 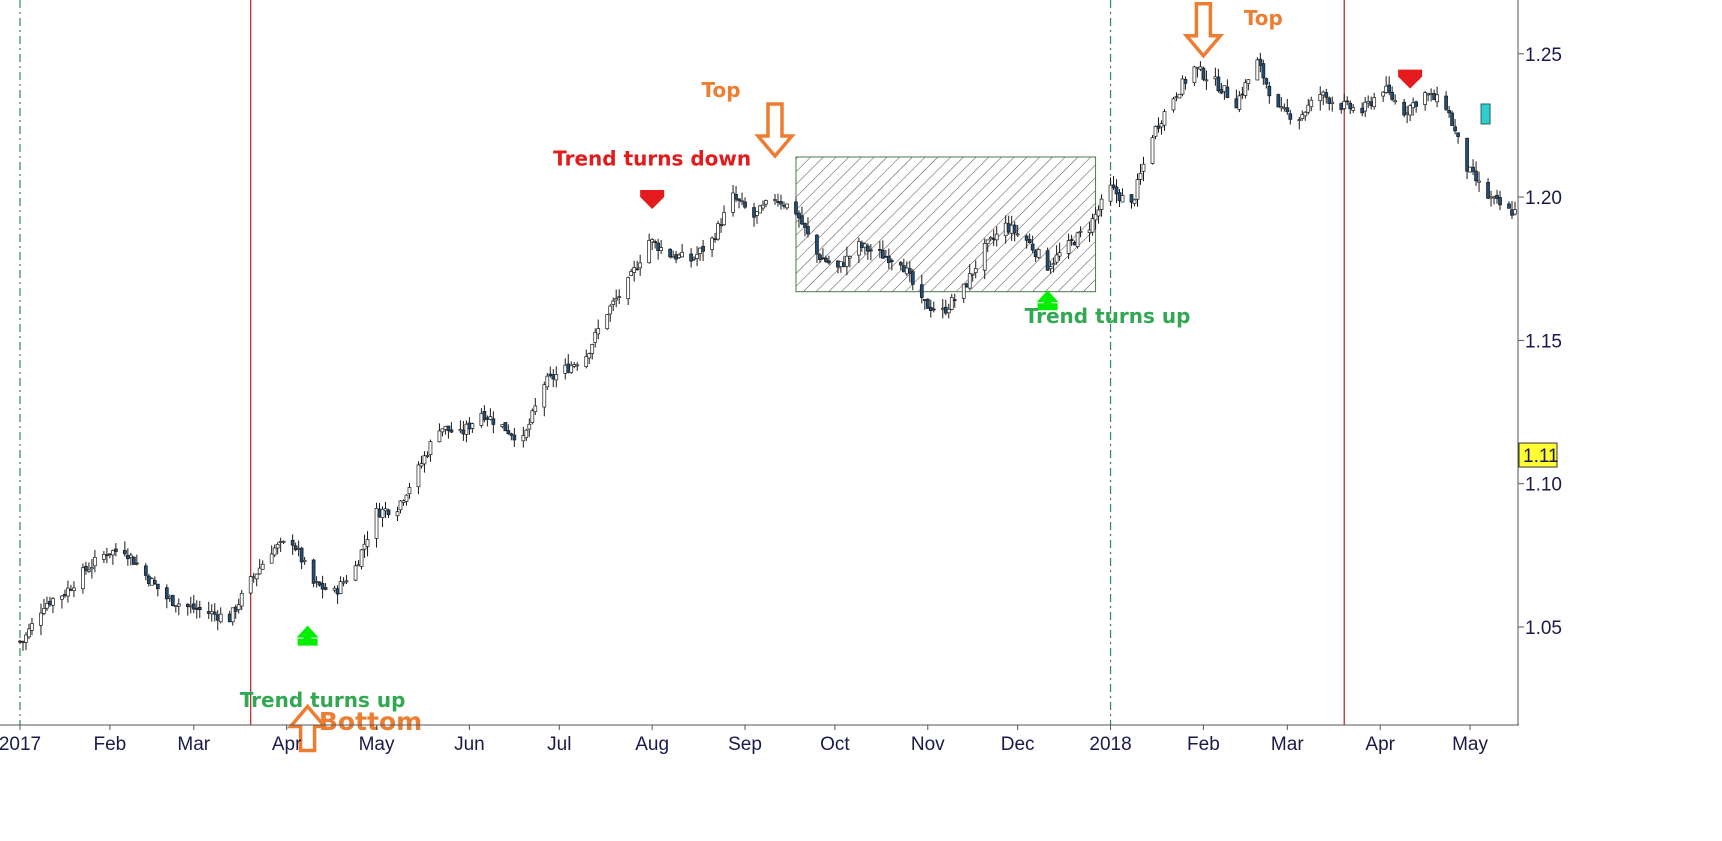 I want to click on x-tick-label: Dec, so click(x=1018, y=744).